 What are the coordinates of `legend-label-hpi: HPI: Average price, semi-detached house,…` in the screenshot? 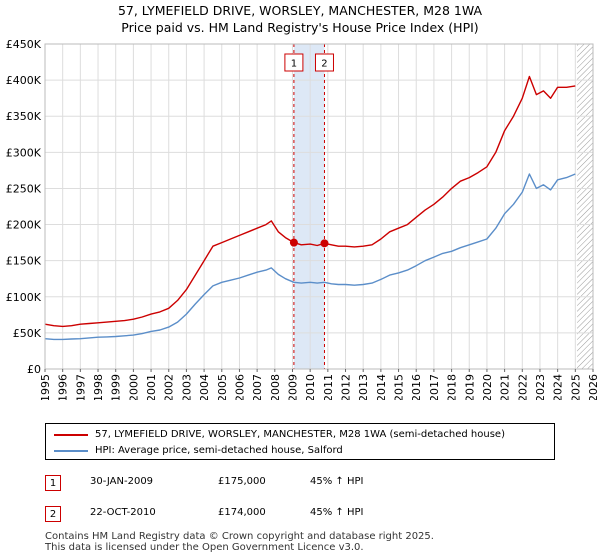 It's located at (219, 450).